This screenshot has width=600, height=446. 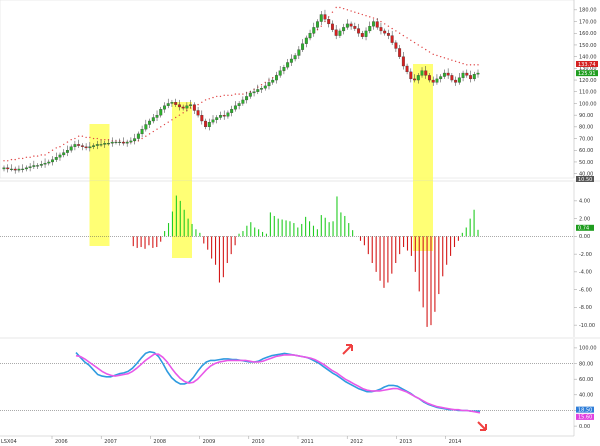 What do you see at coordinates (585, 180) in the screenshot?
I see `oscillator-extra-badge-label: 10.50` at bounding box center [585, 180].